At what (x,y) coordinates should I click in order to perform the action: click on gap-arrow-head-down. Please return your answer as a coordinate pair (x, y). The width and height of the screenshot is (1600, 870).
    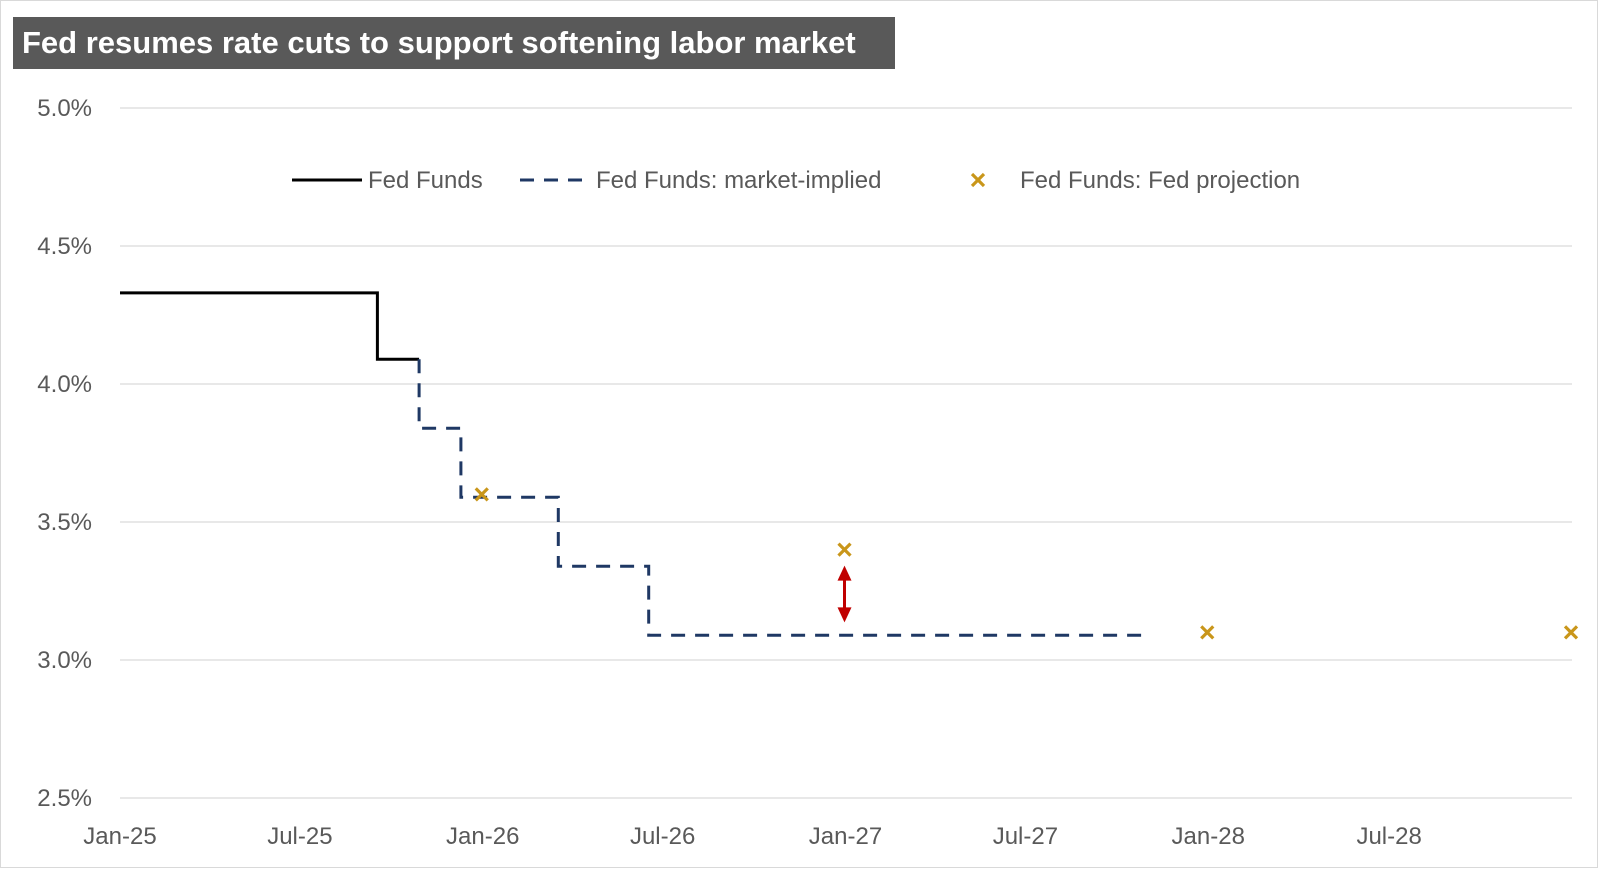
    Looking at the image, I should click on (844, 615).